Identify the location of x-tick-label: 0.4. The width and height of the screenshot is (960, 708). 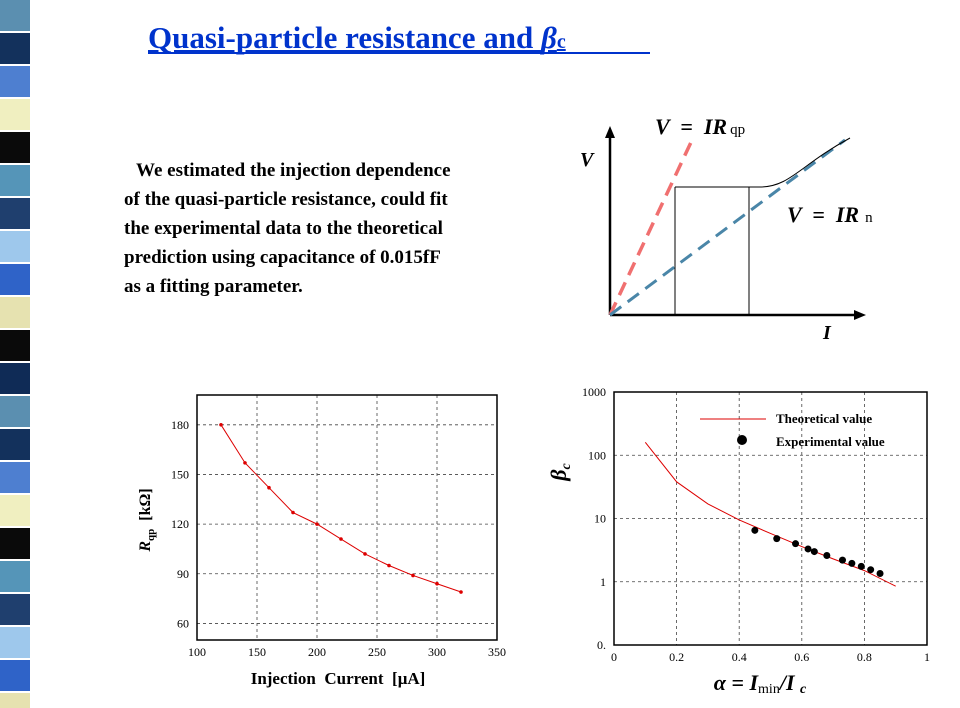
(739, 657).